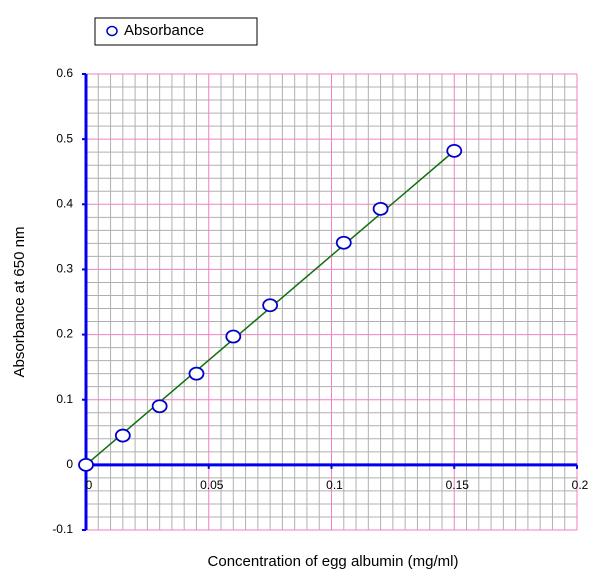 This screenshot has height=572, width=590. Describe the element at coordinates (64, 203) in the screenshot. I see `y-tick-label: 0.4` at that location.